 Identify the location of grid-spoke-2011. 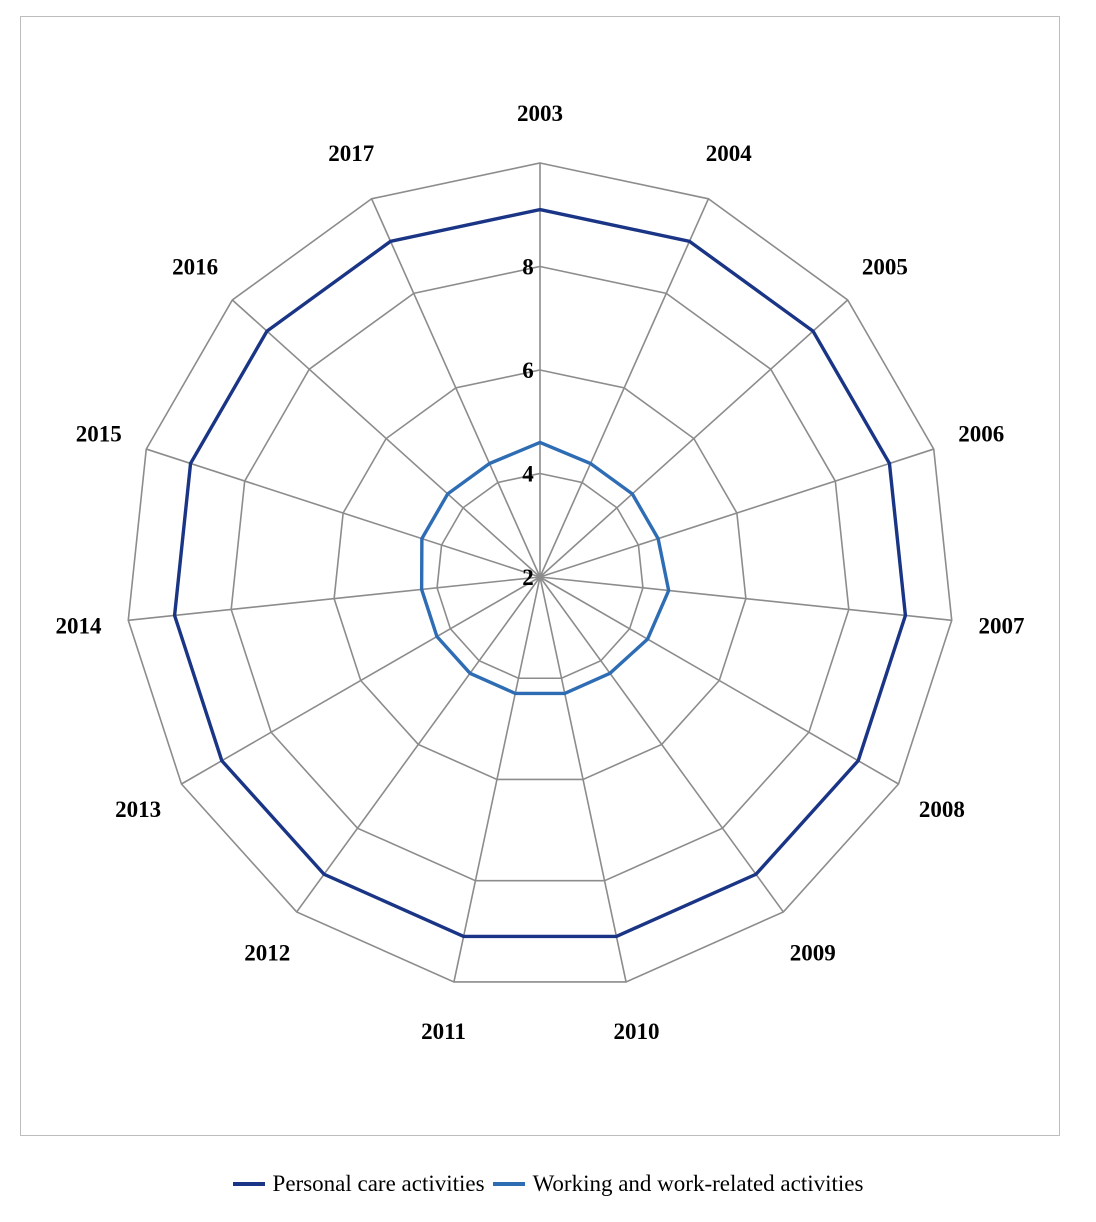
(497, 779).